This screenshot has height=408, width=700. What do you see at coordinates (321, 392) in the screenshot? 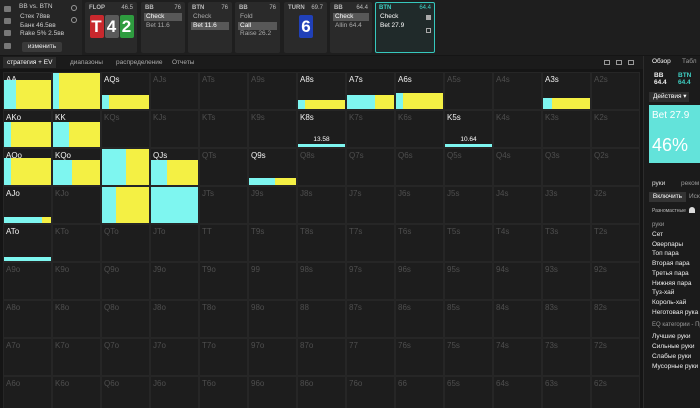
I see `hand-cell: 86o` at bounding box center [321, 392].